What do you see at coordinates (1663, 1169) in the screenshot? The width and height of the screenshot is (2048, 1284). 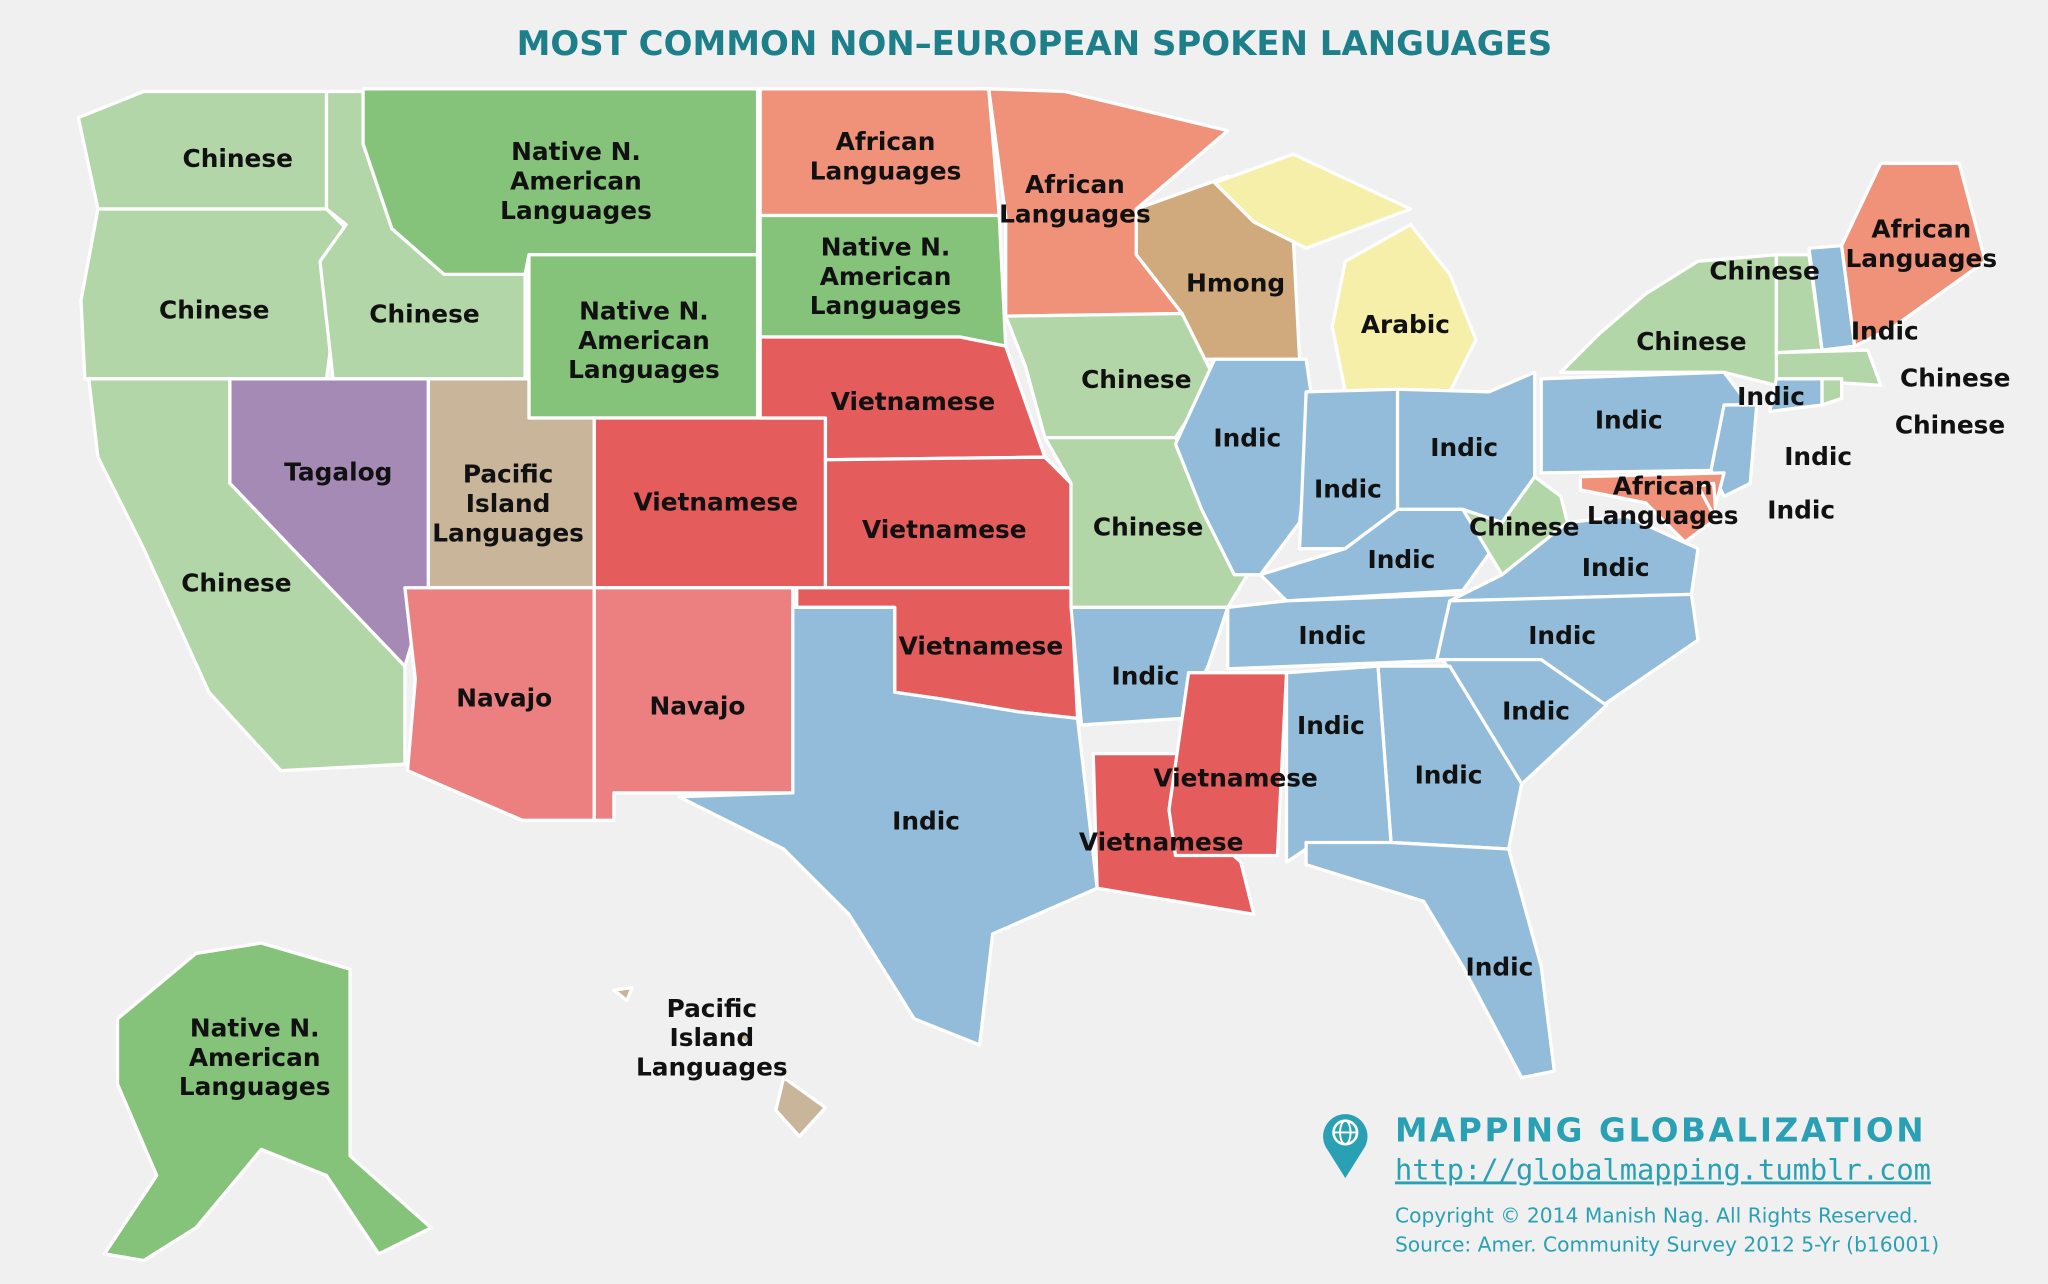 I see `brand-url: http://globalmapping.tumblr.com` at bounding box center [1663, 1169].